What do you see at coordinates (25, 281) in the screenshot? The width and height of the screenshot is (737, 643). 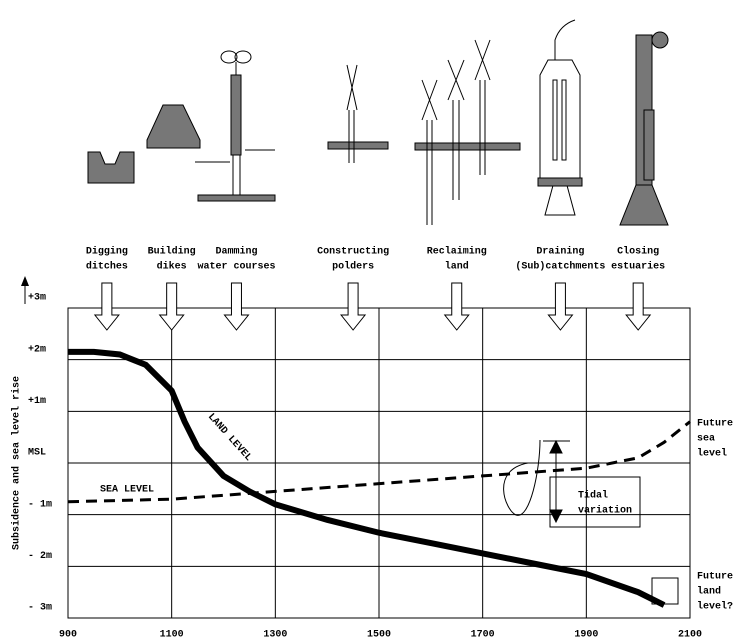 I see `y-axis-arrowhead` at bounding box center [25, 281].